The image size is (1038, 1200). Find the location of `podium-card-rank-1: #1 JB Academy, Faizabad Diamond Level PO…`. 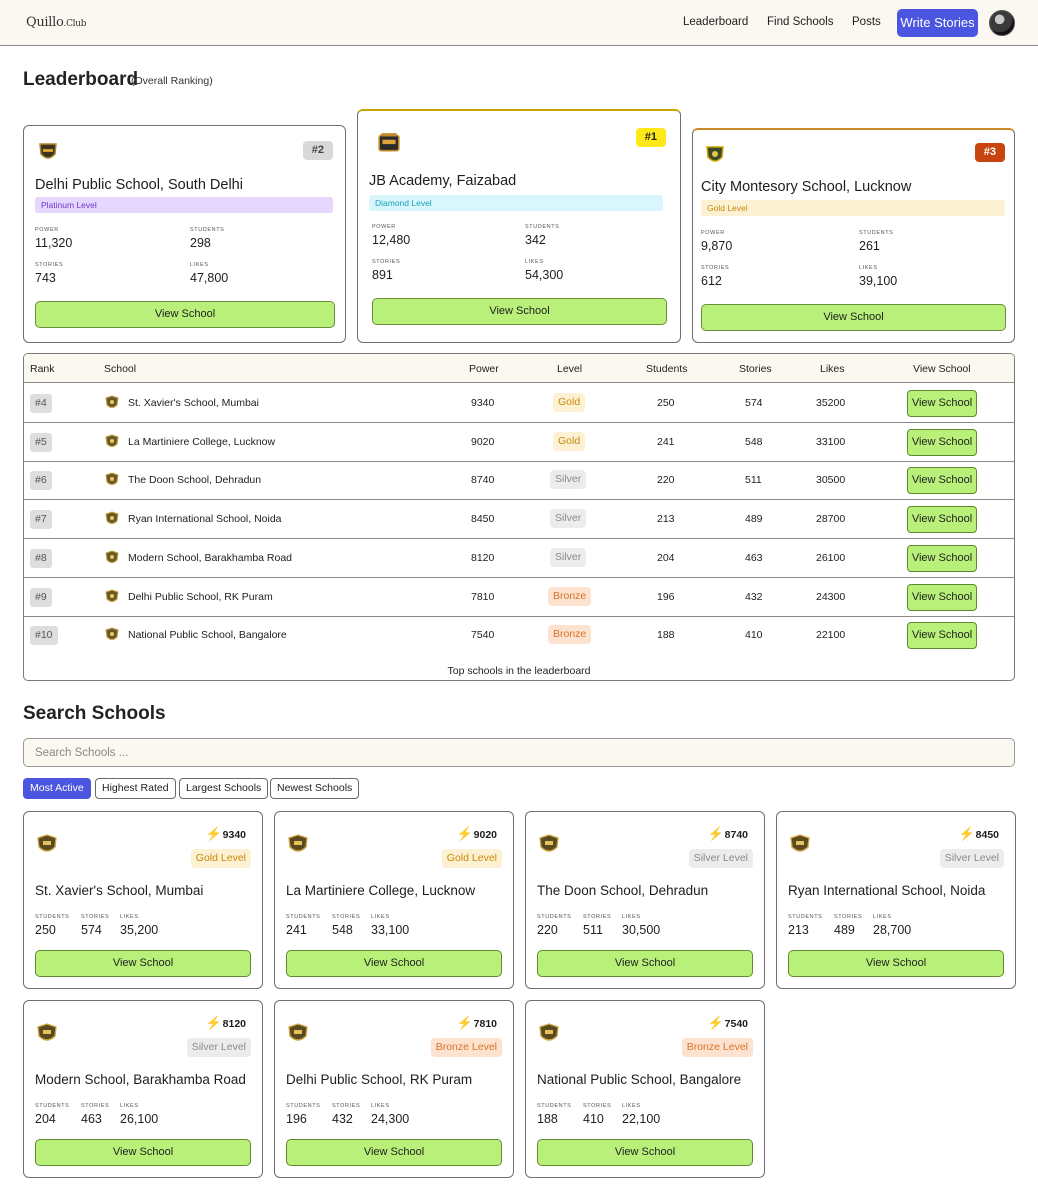

podium-card-rank-1: #1 JB Academy, Faizabad Diamond Level PO… is located at coordinates (519, 226).